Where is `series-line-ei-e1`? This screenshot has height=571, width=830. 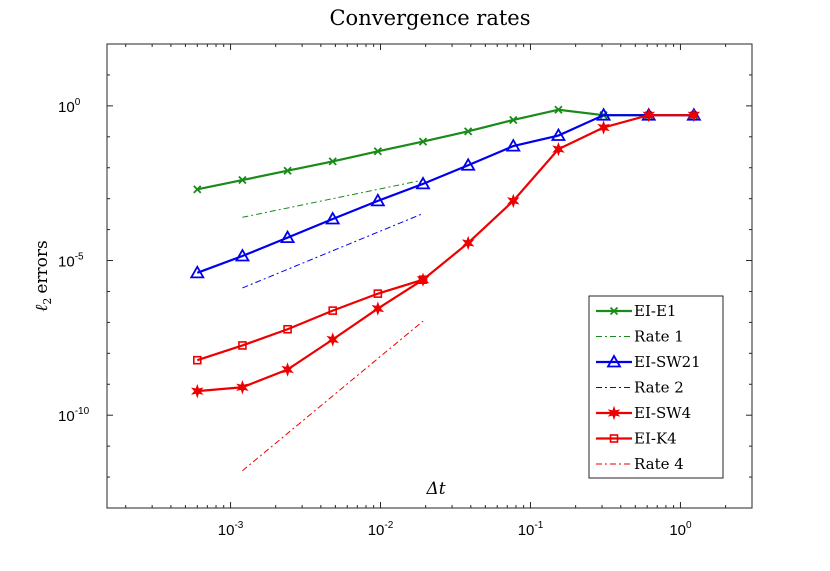
series-line-ei-e1 is located at coordinates (445, 149).